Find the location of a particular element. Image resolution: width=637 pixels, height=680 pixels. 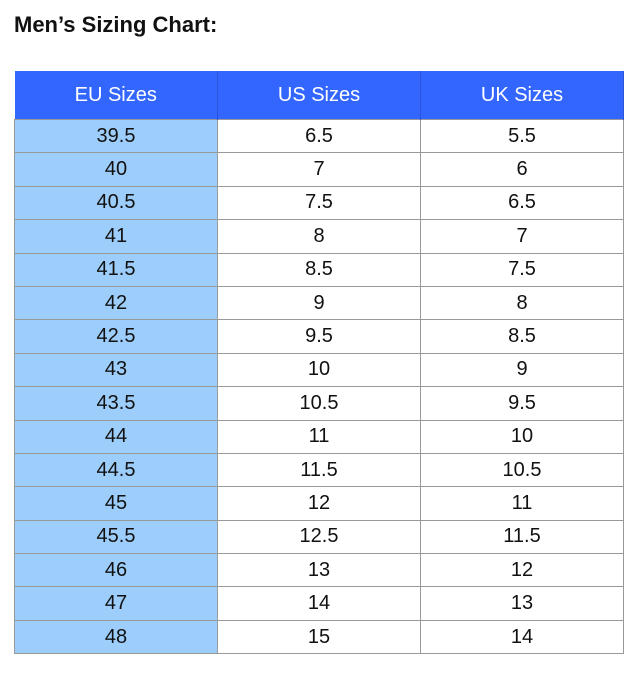

table-cell: 45 is located at coordinates (116, 503).